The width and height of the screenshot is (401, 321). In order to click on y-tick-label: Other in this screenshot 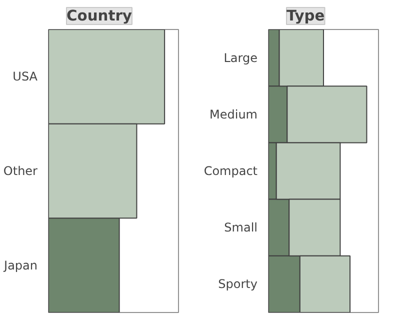, I will do `click(20, 171)`.